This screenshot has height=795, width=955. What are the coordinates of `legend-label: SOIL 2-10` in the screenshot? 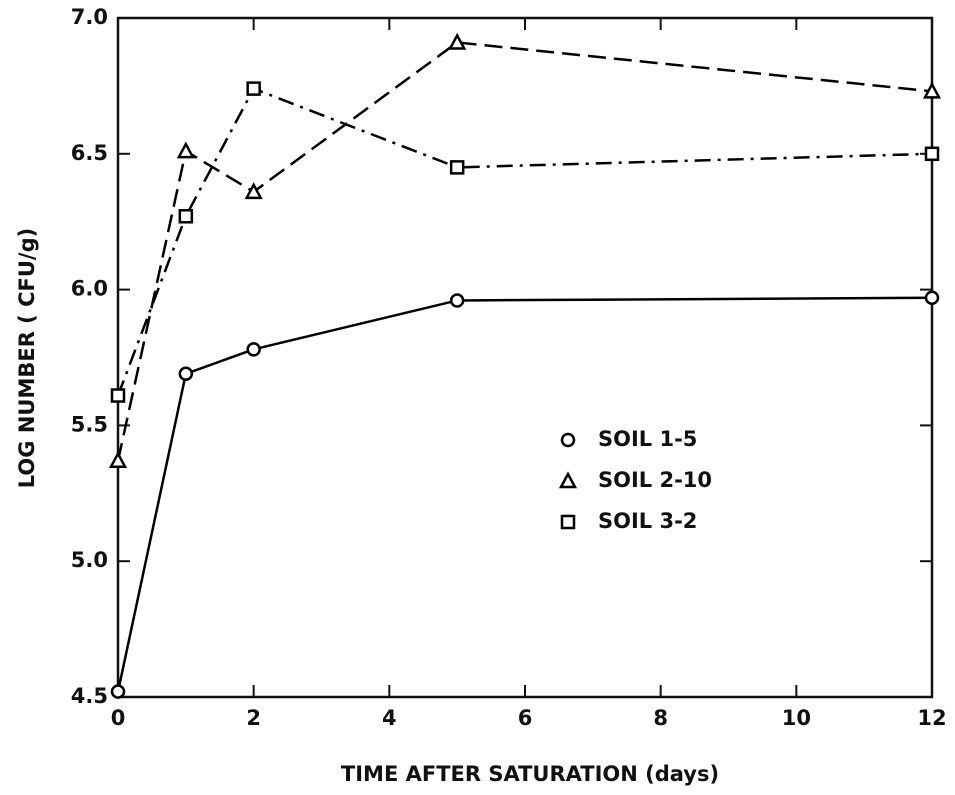 It's located at (655, 480).